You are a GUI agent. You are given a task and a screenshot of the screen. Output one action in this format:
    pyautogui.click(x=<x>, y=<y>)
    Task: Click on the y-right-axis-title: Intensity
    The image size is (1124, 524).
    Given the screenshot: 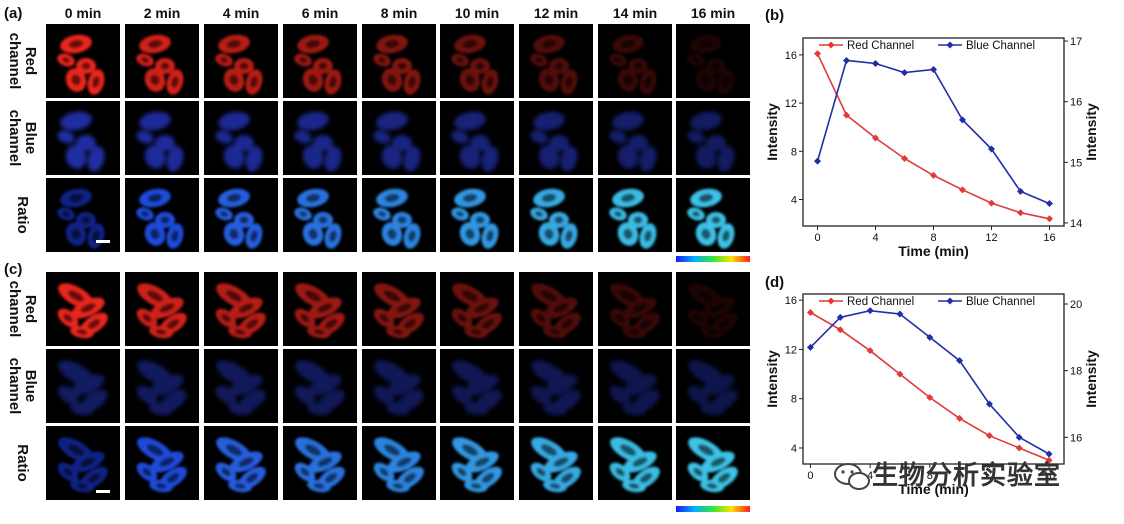 What is the action you would take?
    pyautogui.click(x=1091, y=132)
    